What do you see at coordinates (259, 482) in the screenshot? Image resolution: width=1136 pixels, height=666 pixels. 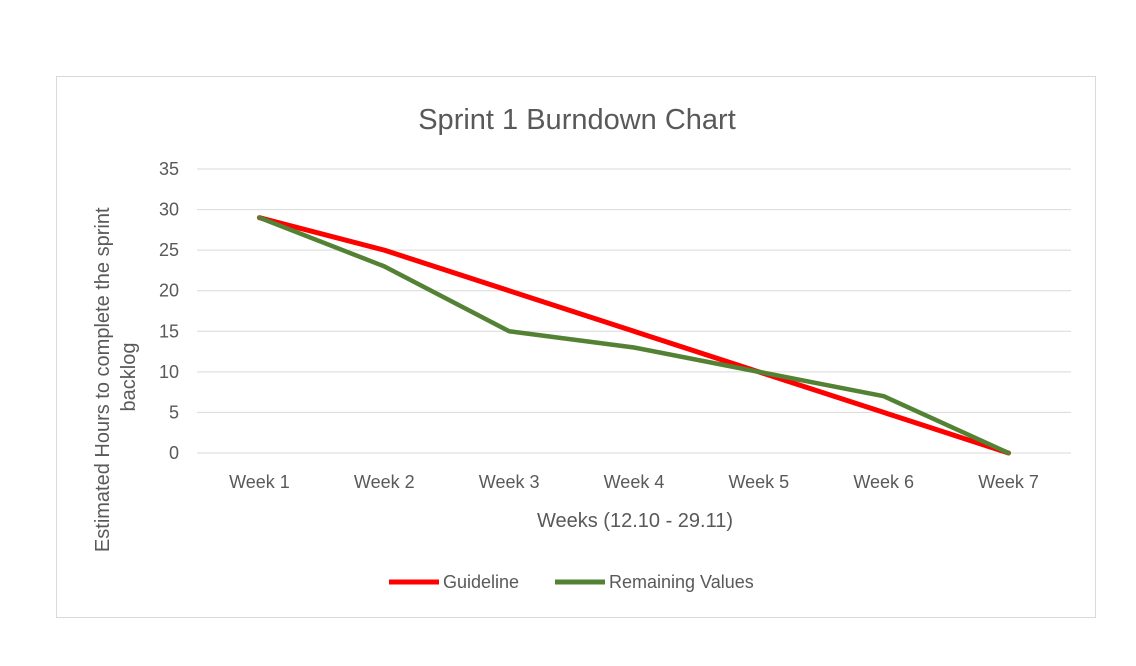 I see `x-tick-label: Week 1` at bounding box center [259, 482].